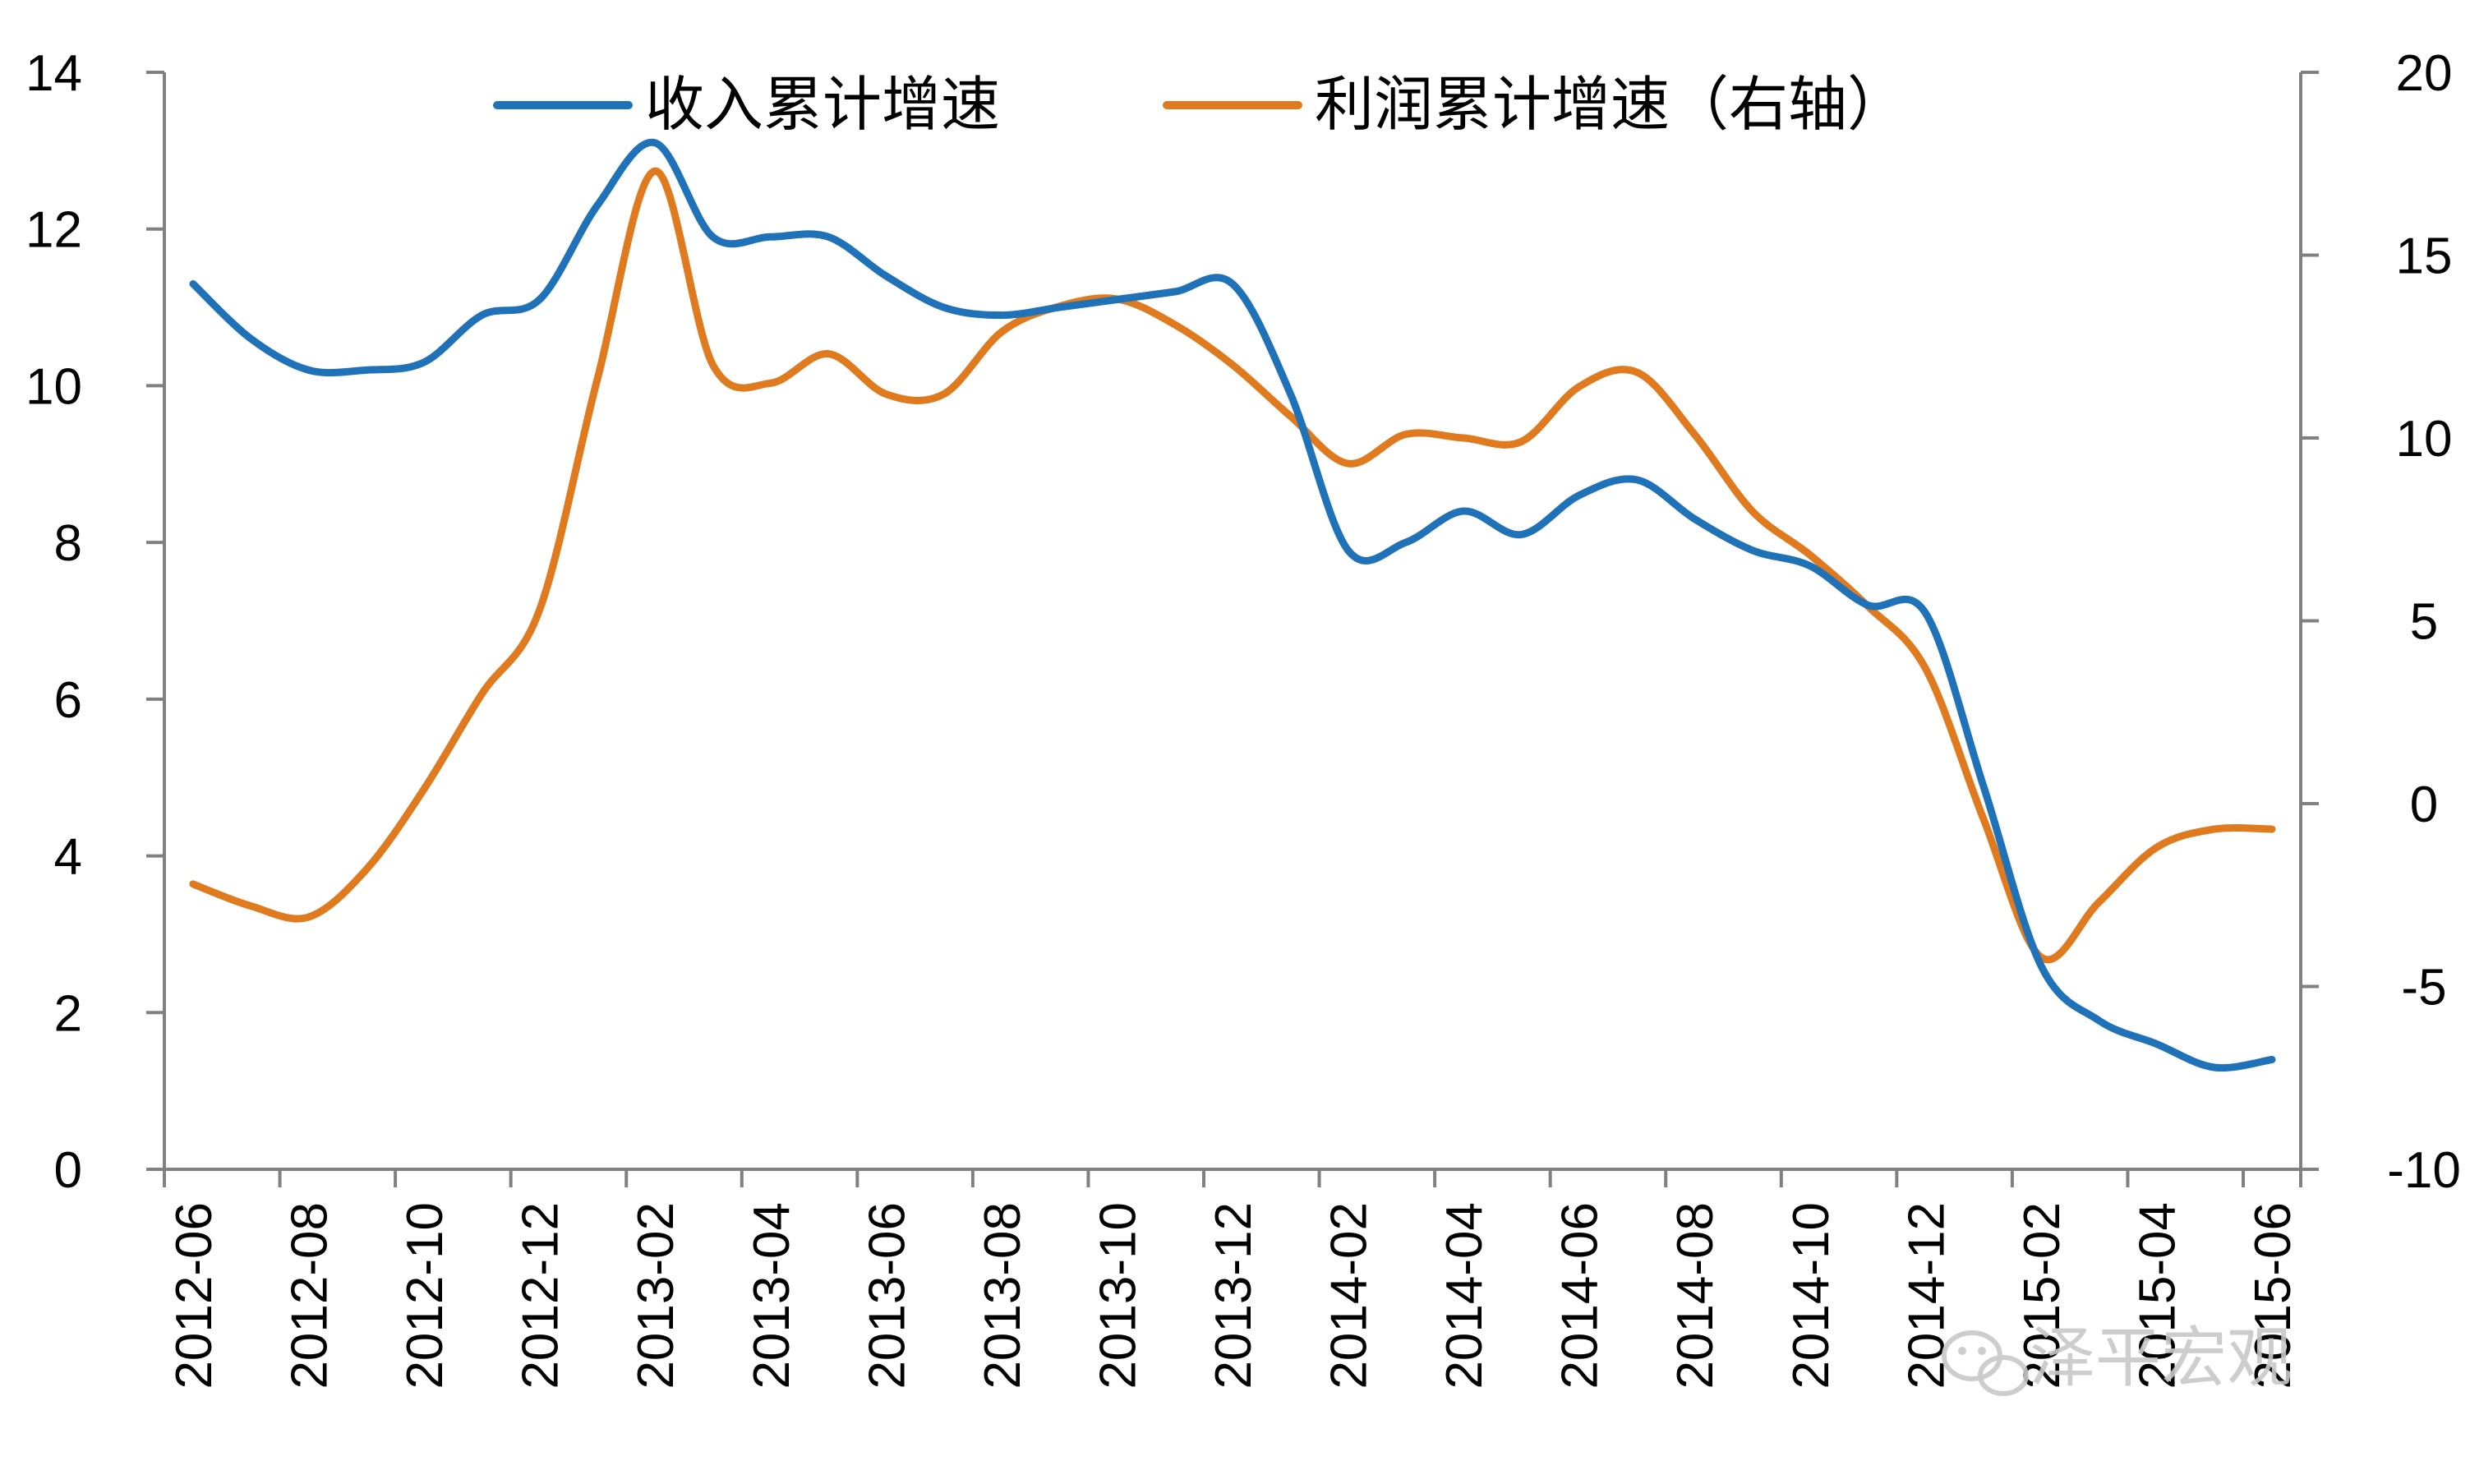 The width and height of the screenshot is (2470, 1484). Describe the element at coordinates (425, 1296) in the screenshot. I see `x-tick-label: 2012-10` at that location.